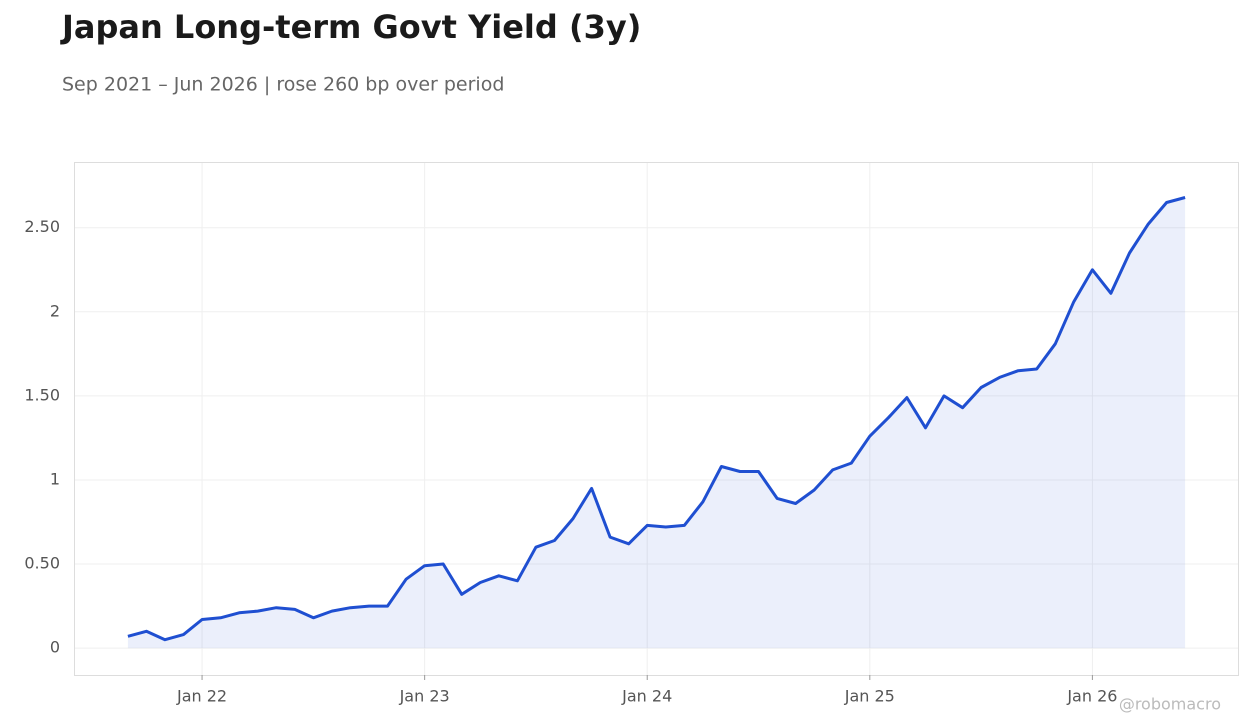 This screenshot has width=1260, height=728. I want to click on y-tick-label: 1, so click(55, 478).